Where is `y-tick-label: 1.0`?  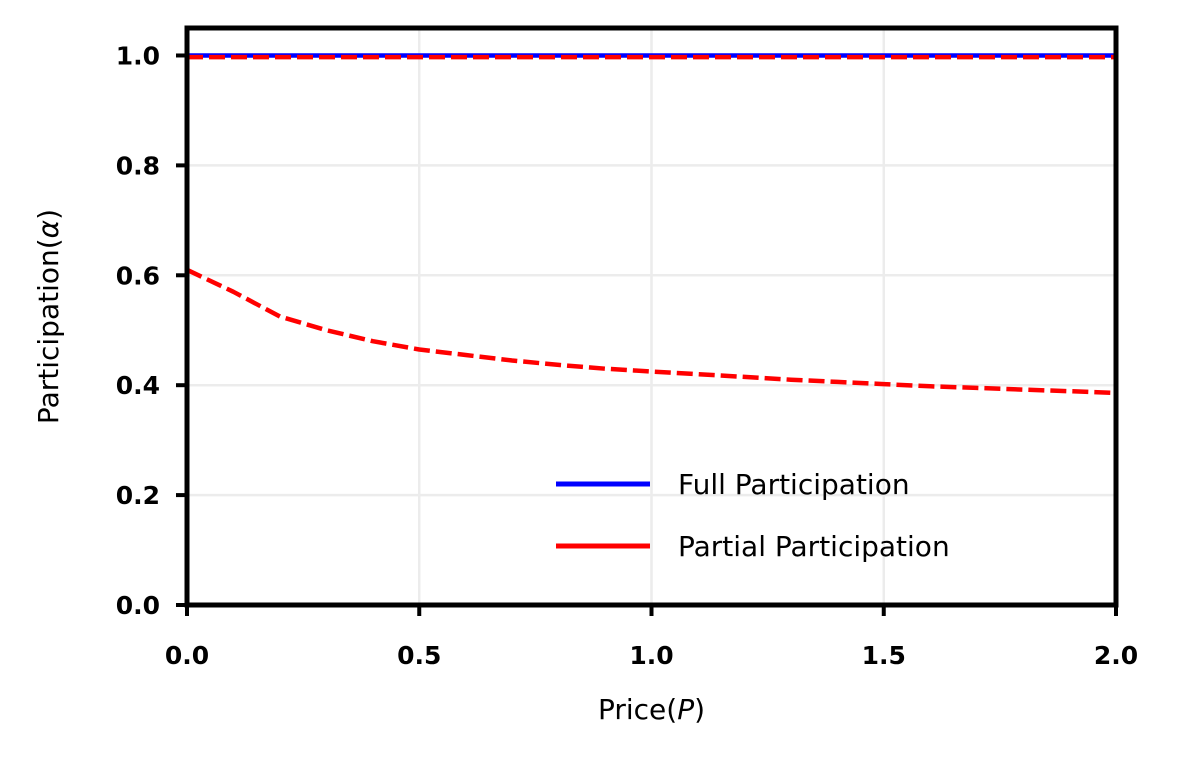 y-tick-label: 1.0 is located at coordinates (138, 55).